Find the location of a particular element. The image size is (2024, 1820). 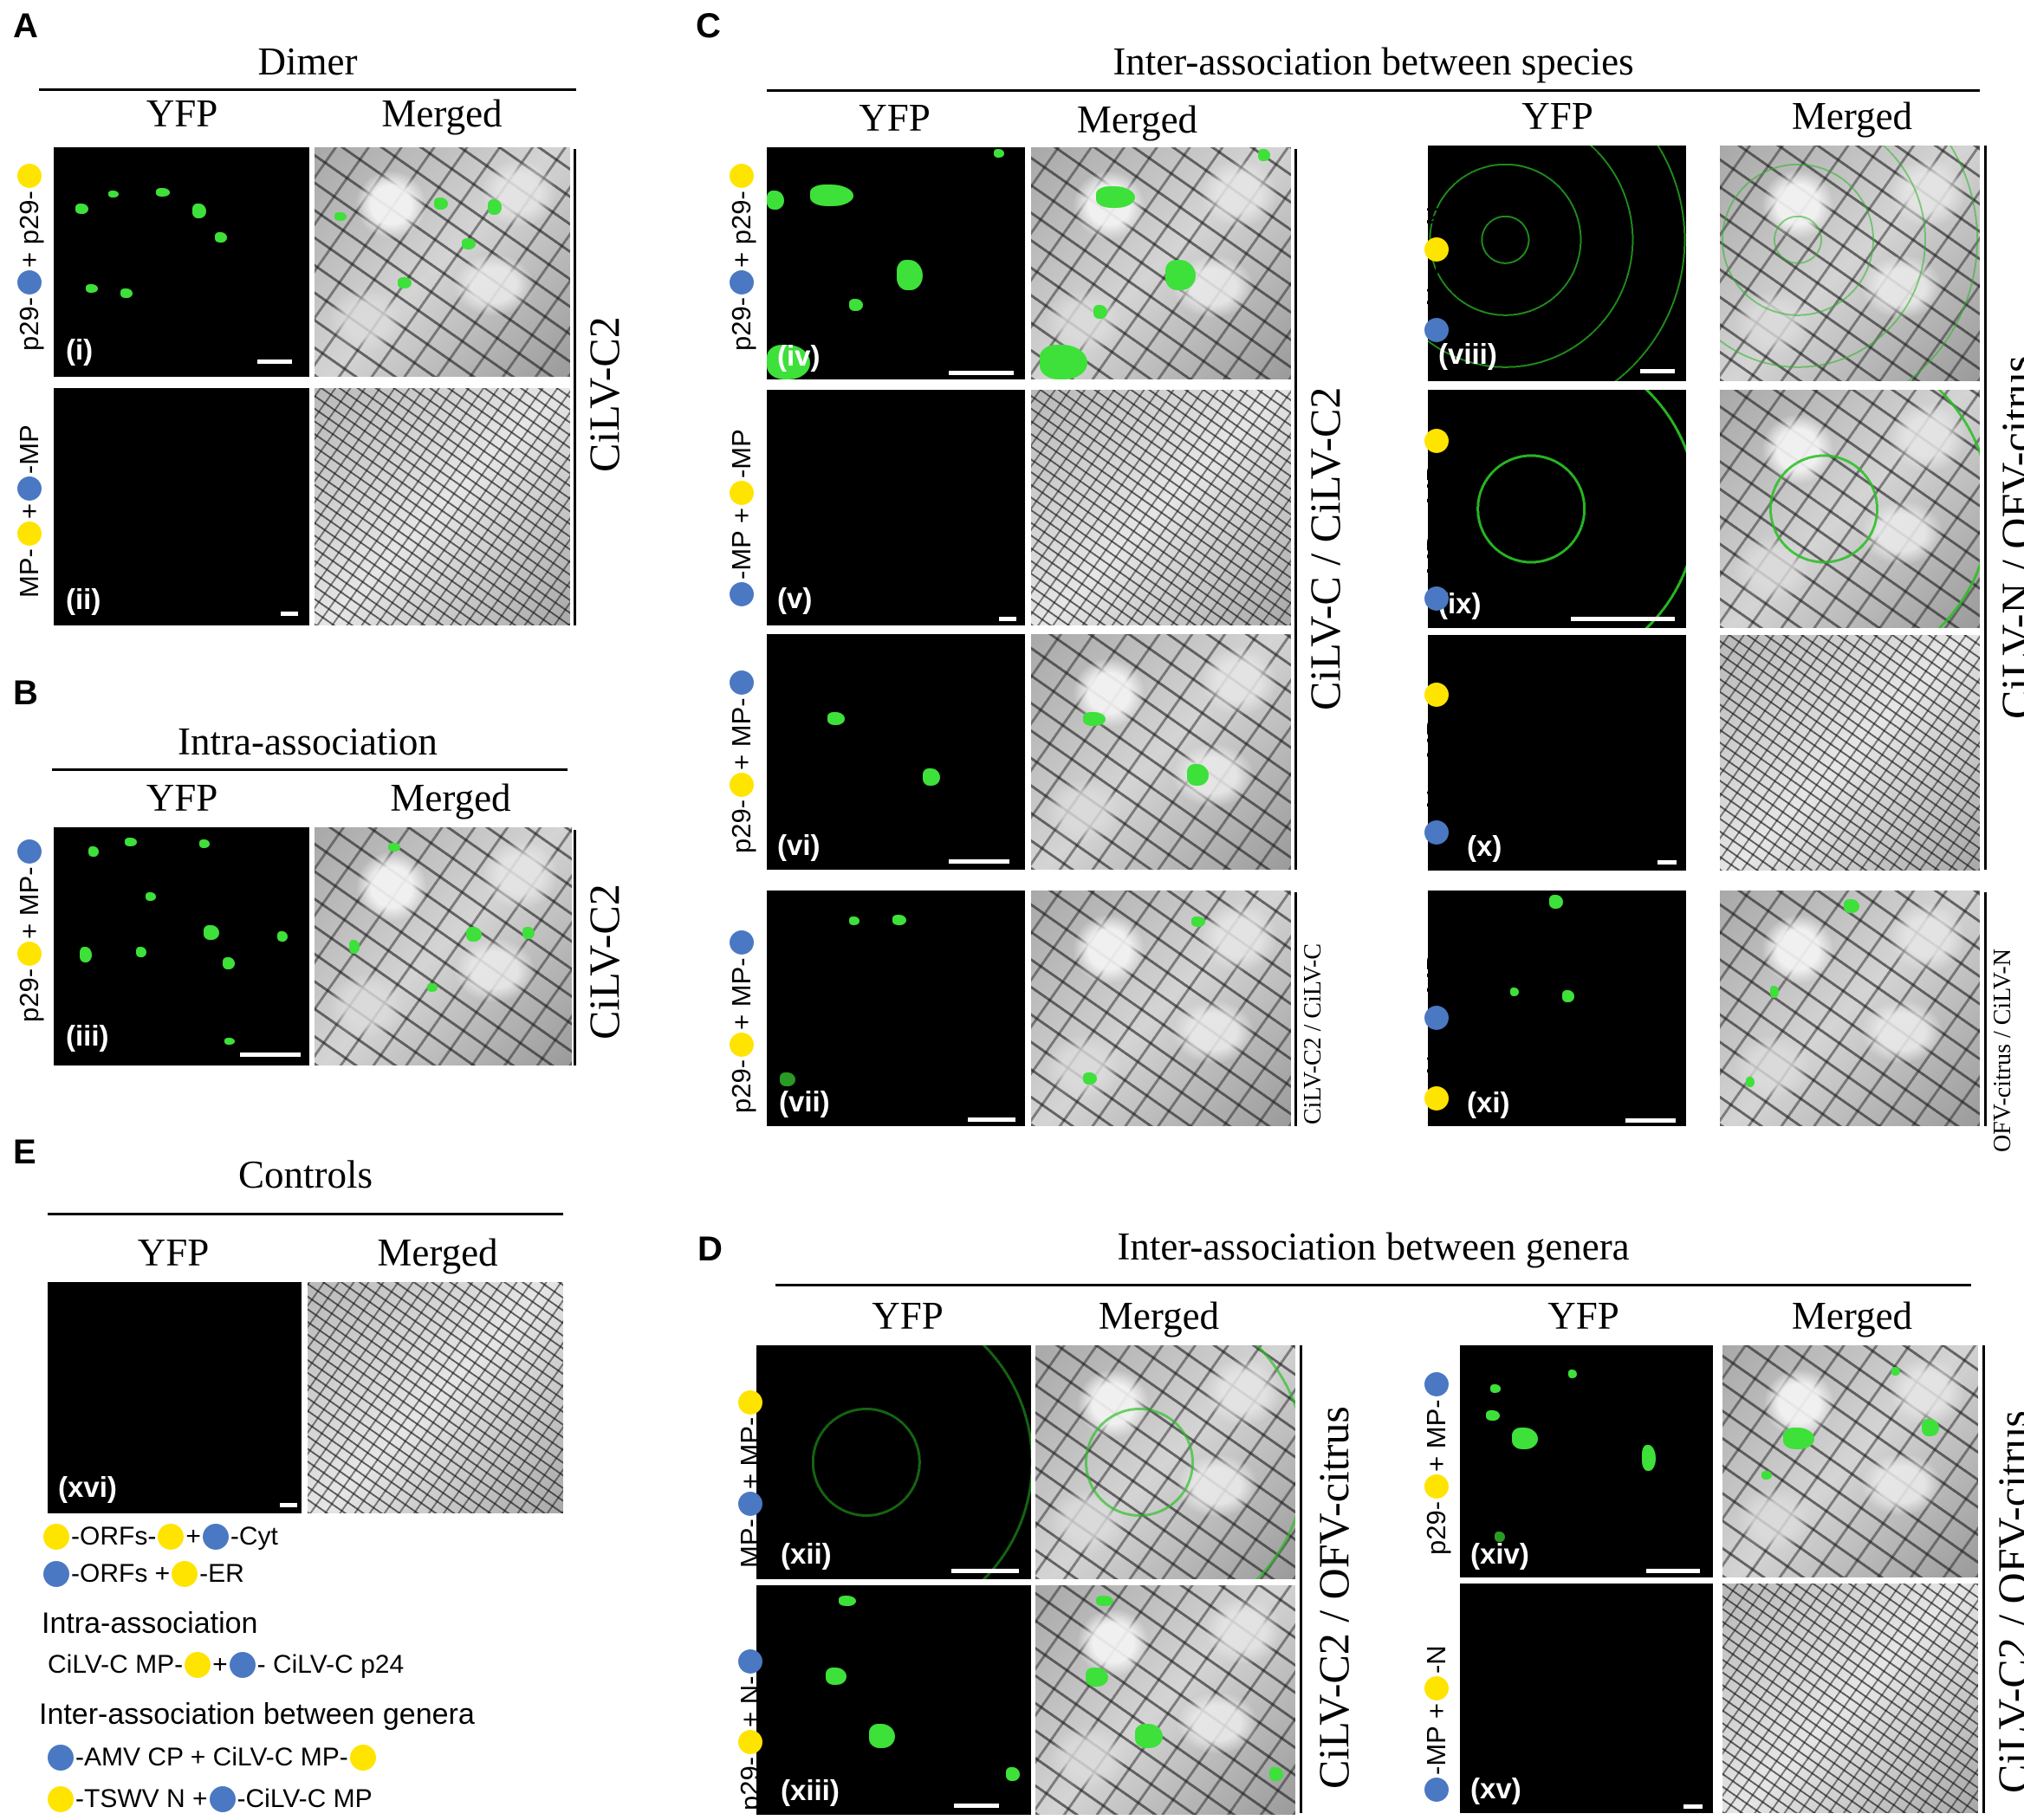

panel-a-yfp-header: YFP is located at coordinates (182, 113).